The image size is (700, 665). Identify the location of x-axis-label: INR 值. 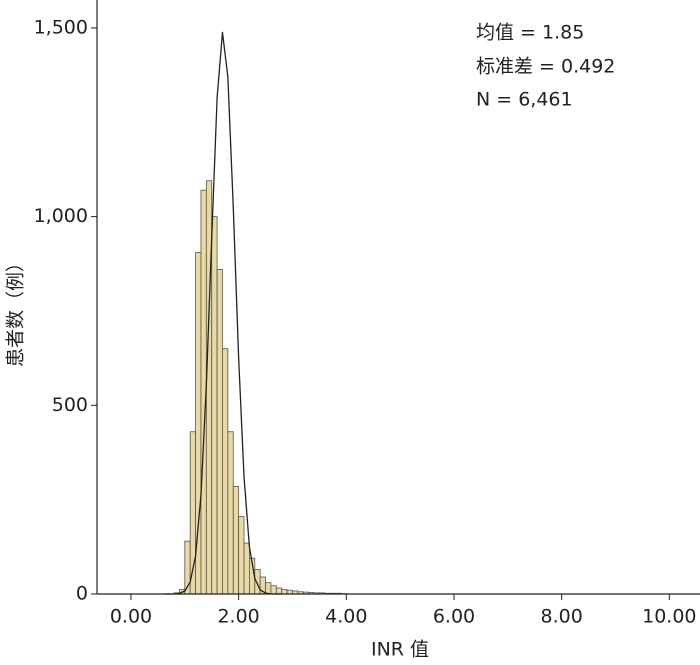
(400, 650).